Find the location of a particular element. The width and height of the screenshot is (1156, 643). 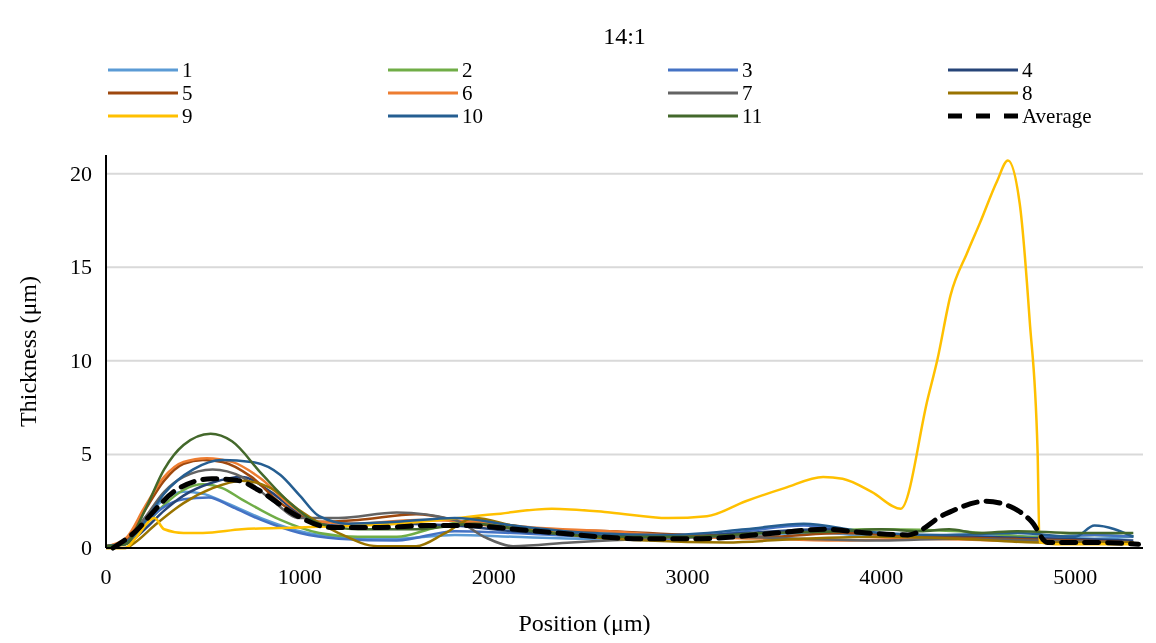

y-tick-label: 0 is located at coordinates (86, 547).